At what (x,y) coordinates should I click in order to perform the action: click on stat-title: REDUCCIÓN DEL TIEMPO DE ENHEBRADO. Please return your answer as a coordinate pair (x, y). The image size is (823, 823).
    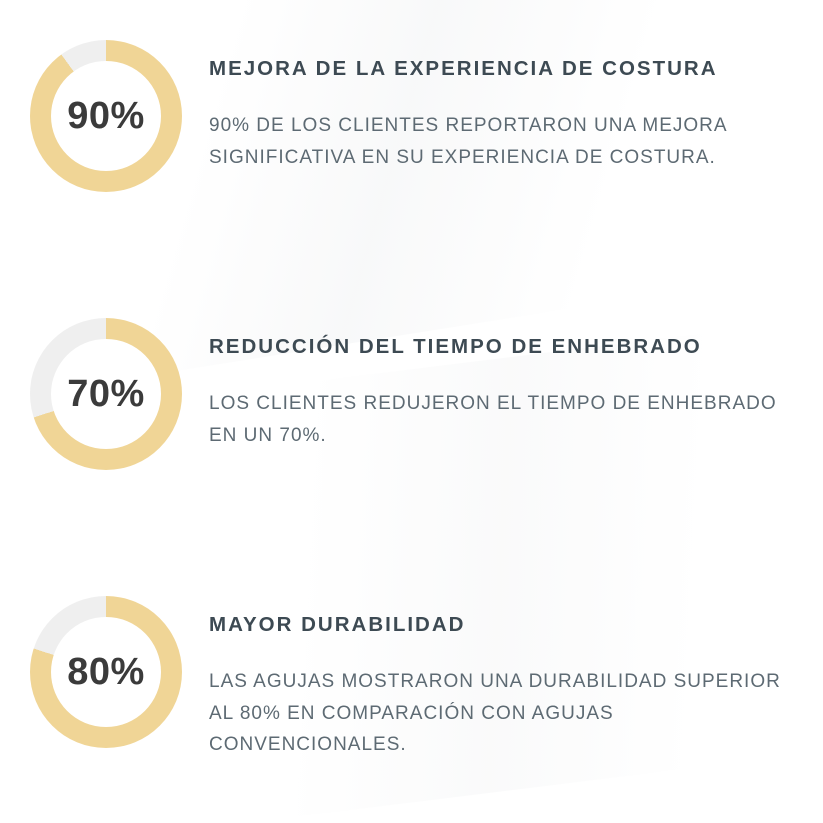
    Looking at the image, I should click on (455, 346).